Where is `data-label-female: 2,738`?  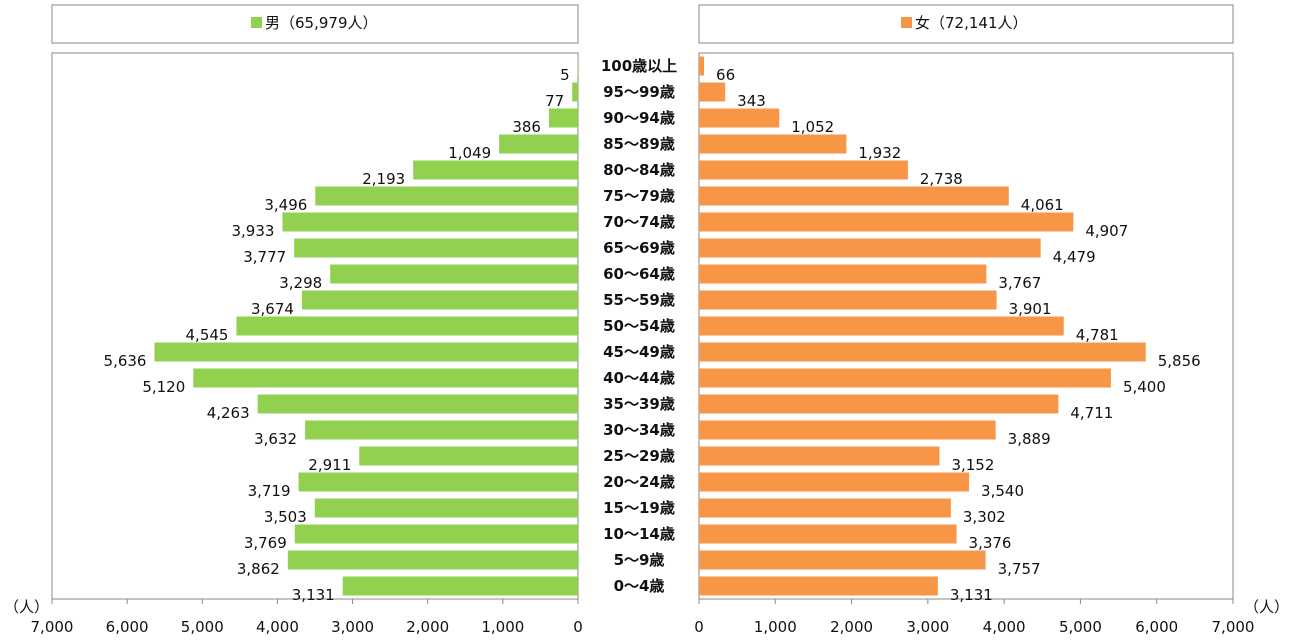
data-label-female: 2,738 is located at coordinates (941, 179).